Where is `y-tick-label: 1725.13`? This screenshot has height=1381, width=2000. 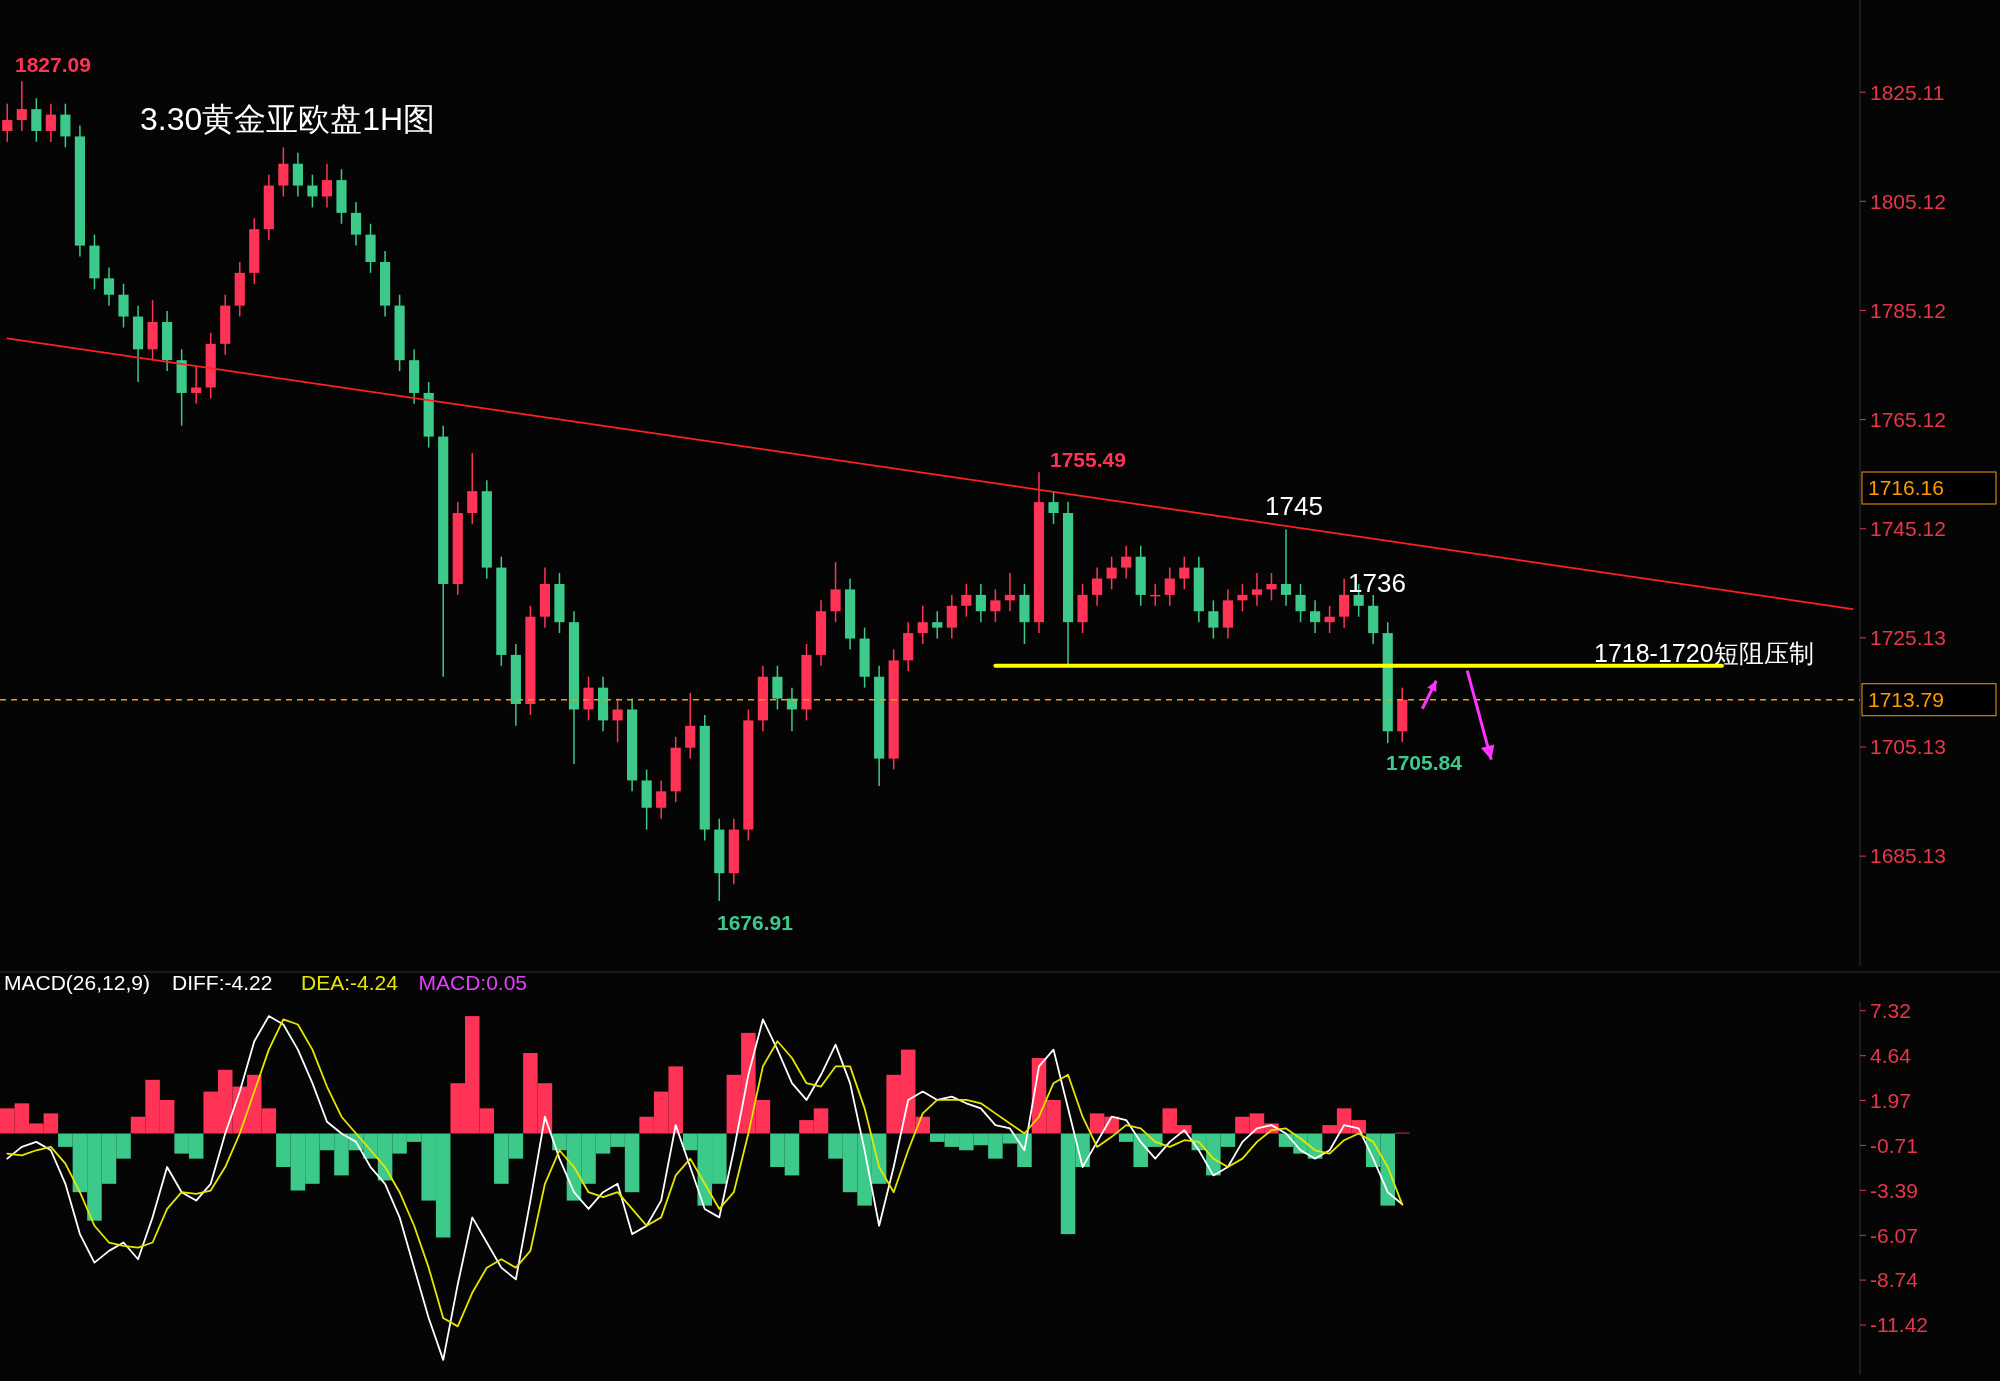
y-tick-label: 1725.13 is located at coordinates (1908, 638).